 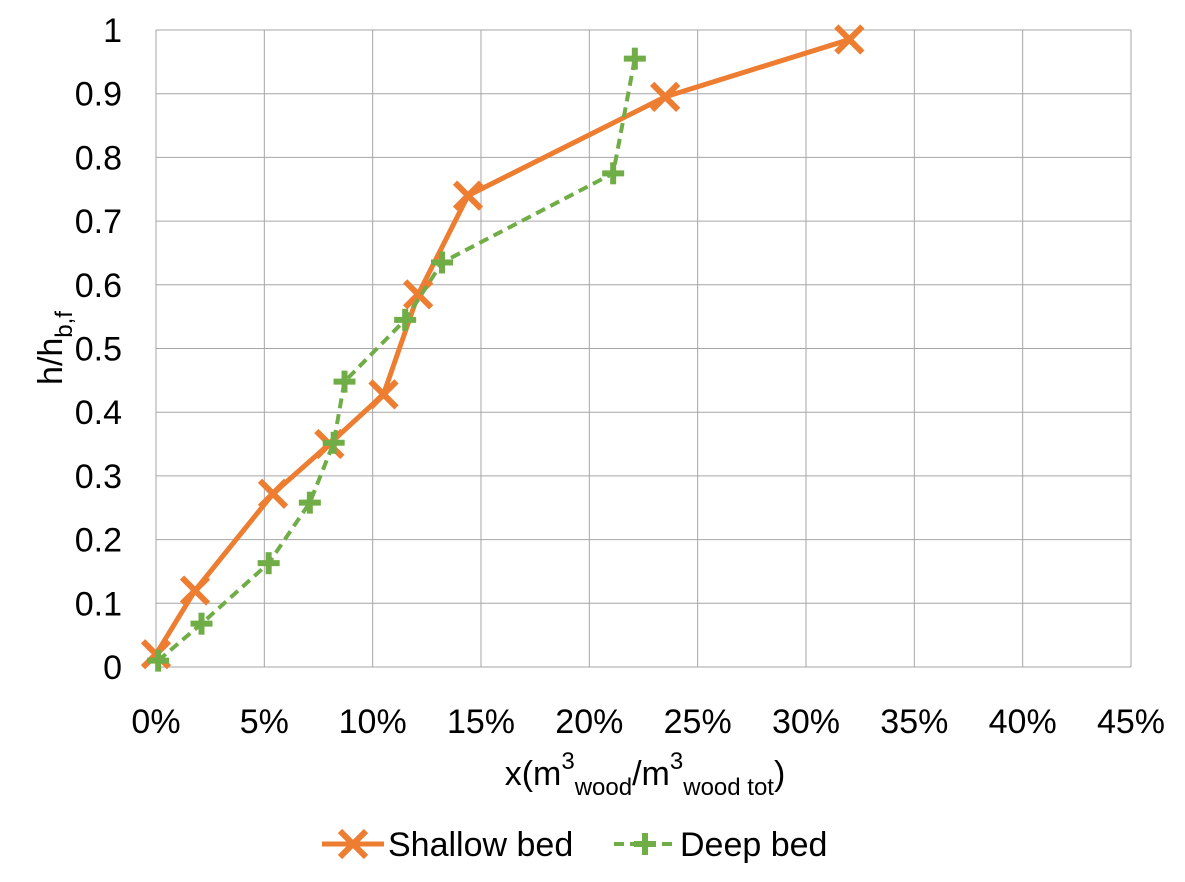 I want to click on x-tick-label: 25%, so click(x=698, y=722).